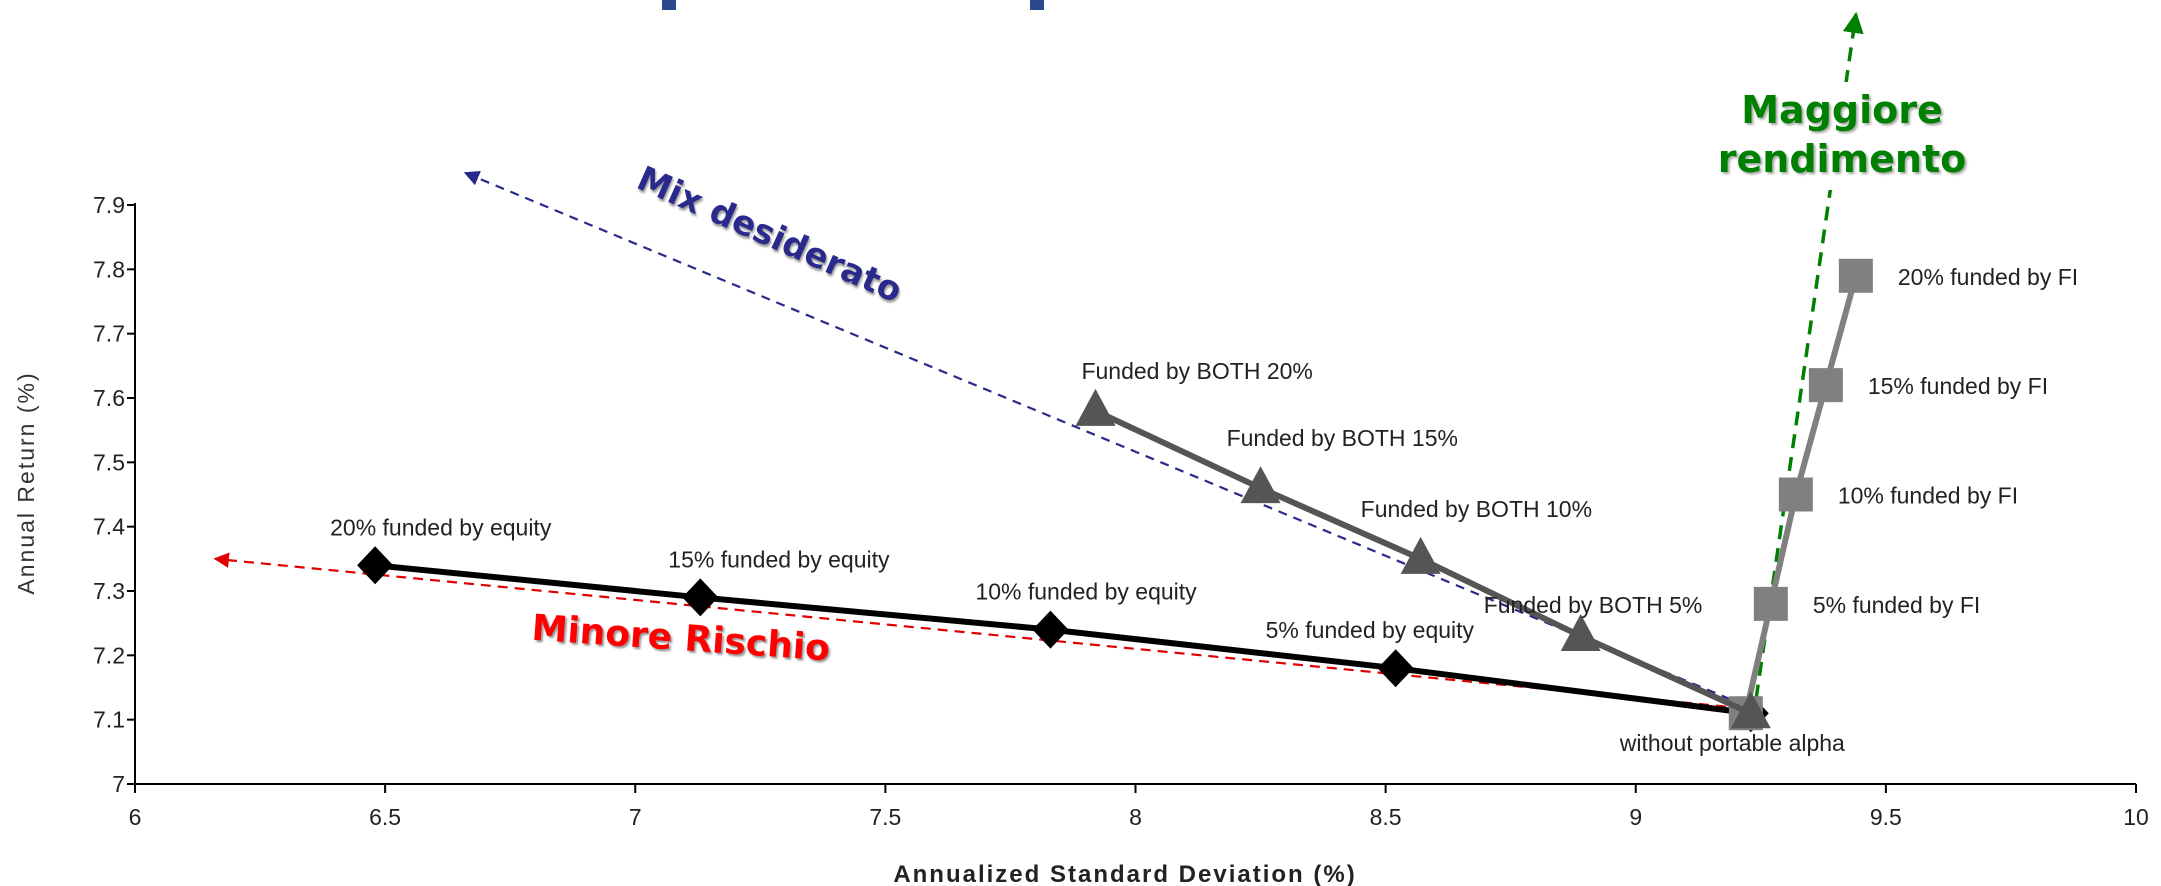 The image size is (2161, 886). I want to click on x-tick-label: 8, so click(1135, 817).